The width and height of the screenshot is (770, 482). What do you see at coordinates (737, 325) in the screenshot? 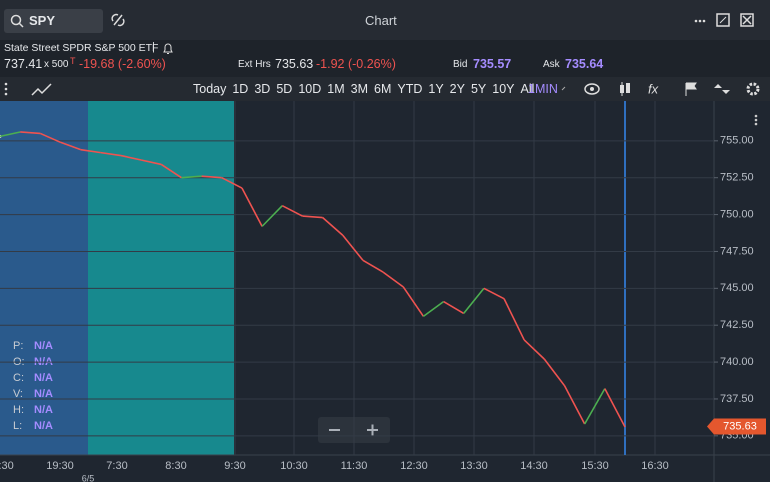
I see `y-tick-label: 742.50` at bounding box center [737, 325].